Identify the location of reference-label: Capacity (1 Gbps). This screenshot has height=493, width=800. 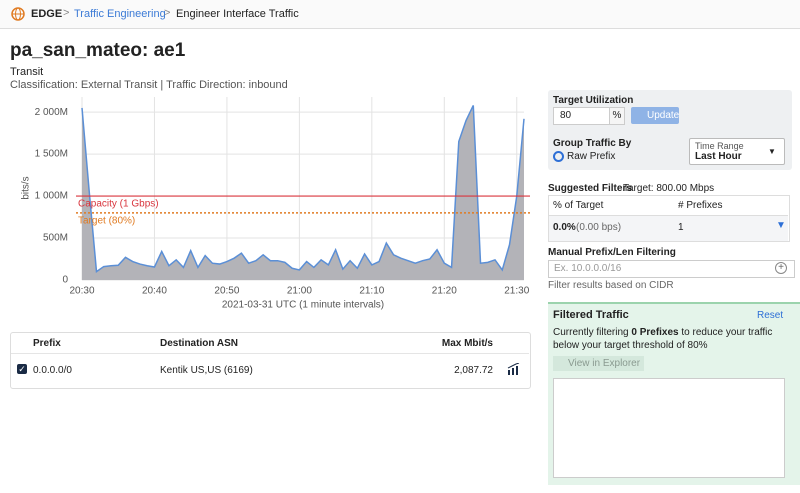
(118, 204).